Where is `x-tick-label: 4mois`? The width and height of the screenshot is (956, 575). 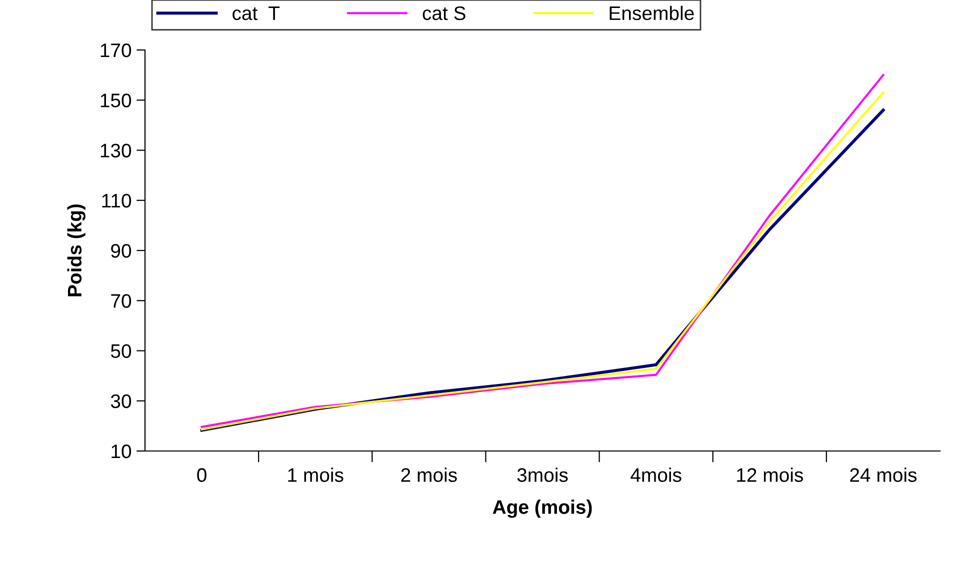
x-tick-label: 4mois is located at coordinates (656, 475).